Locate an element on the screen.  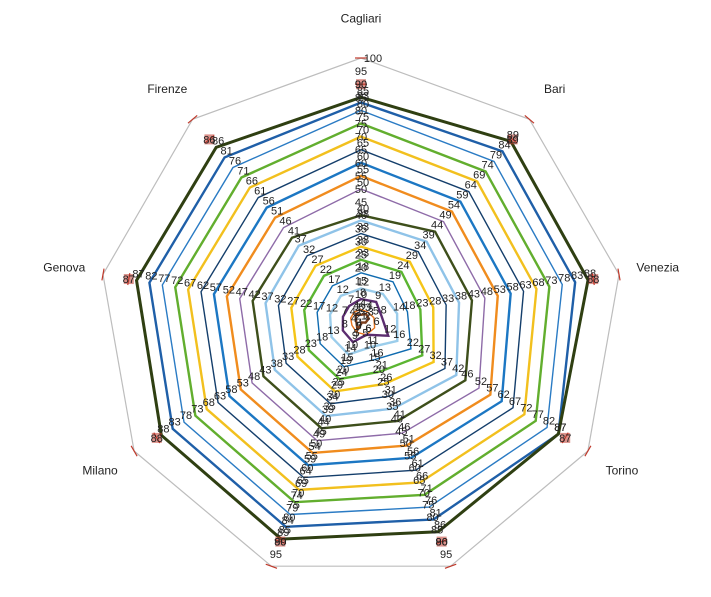
marker-label: 89 is located at coordinates (512, 140).